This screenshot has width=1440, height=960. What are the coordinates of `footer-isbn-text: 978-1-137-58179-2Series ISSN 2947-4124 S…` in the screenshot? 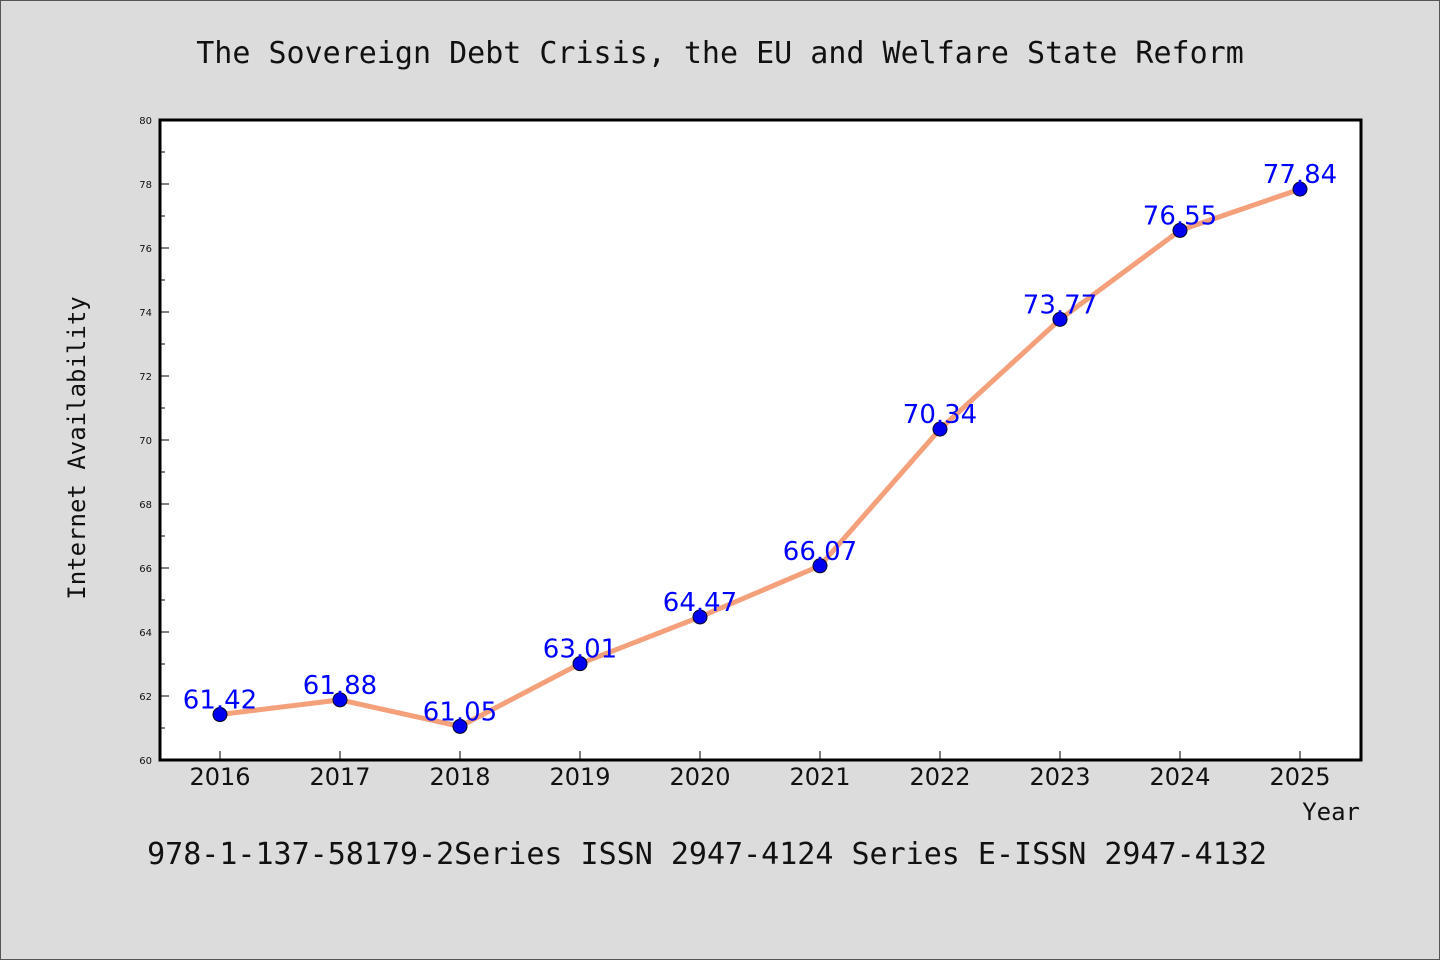 It's located at (707, 854).